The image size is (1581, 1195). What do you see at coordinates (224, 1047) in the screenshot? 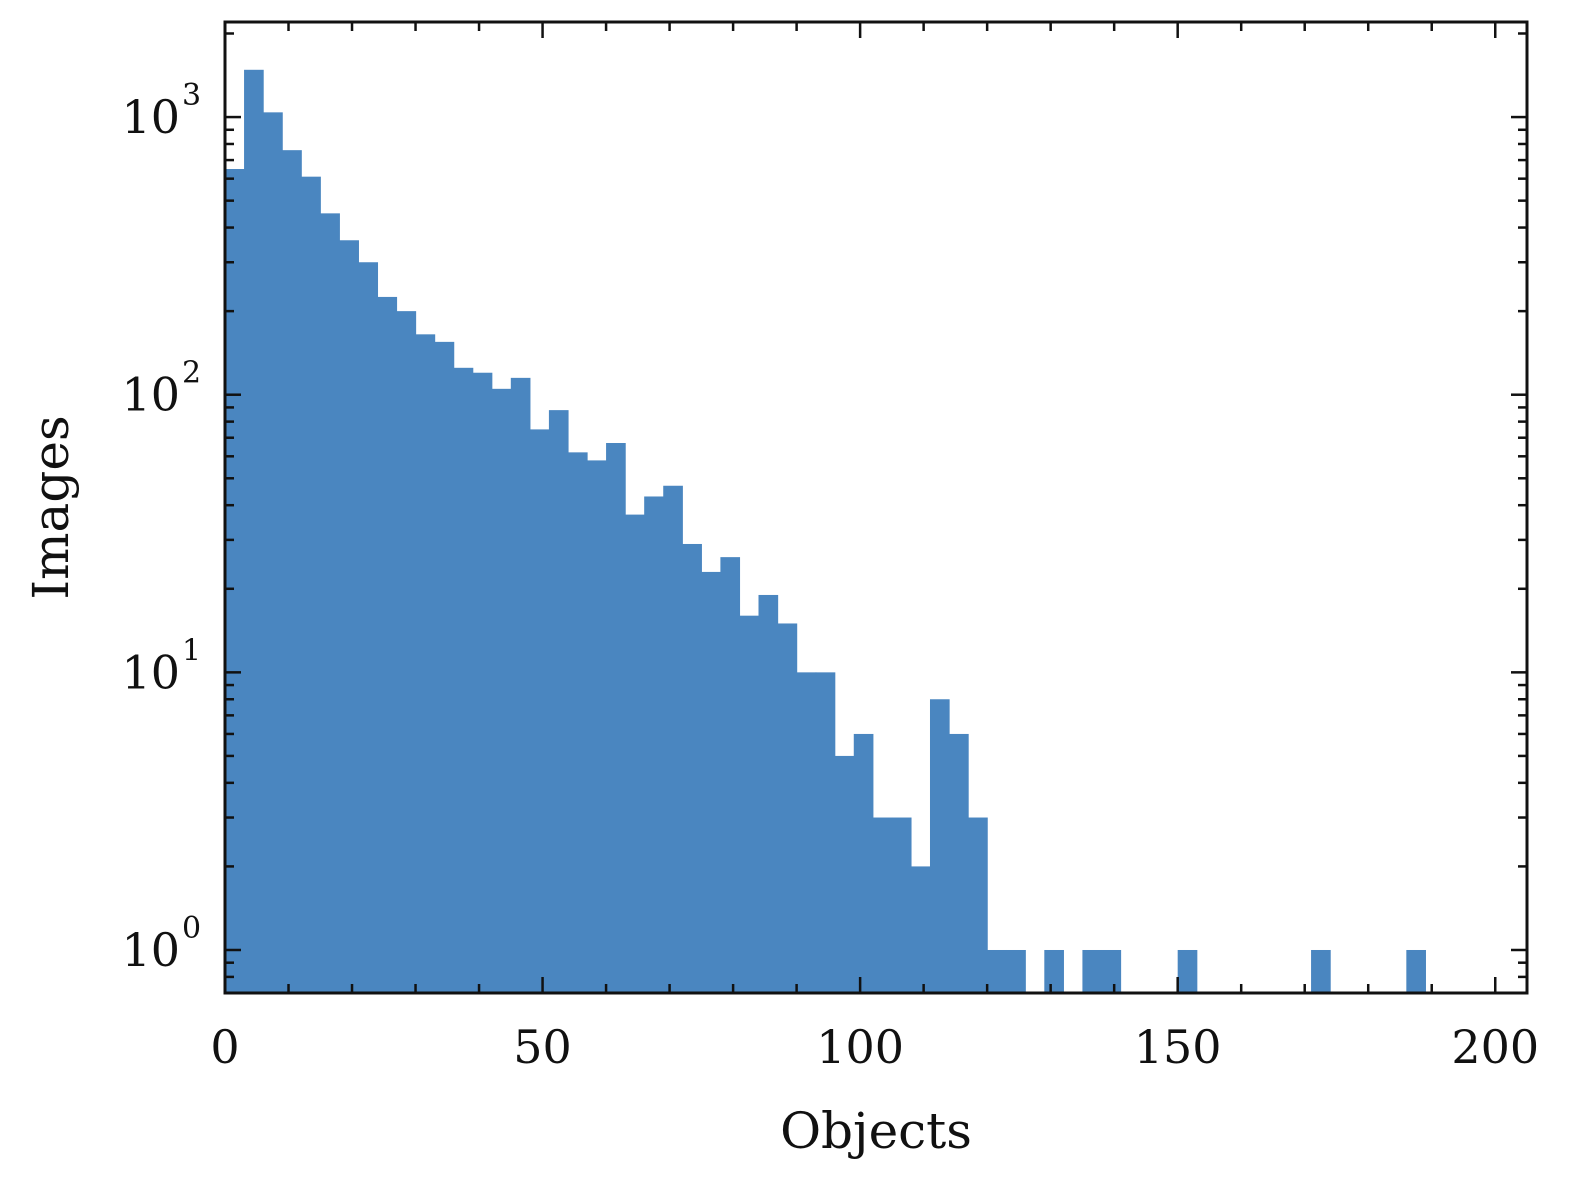
I see `x-tick-label: 0` at bounding box center [224, 1047].